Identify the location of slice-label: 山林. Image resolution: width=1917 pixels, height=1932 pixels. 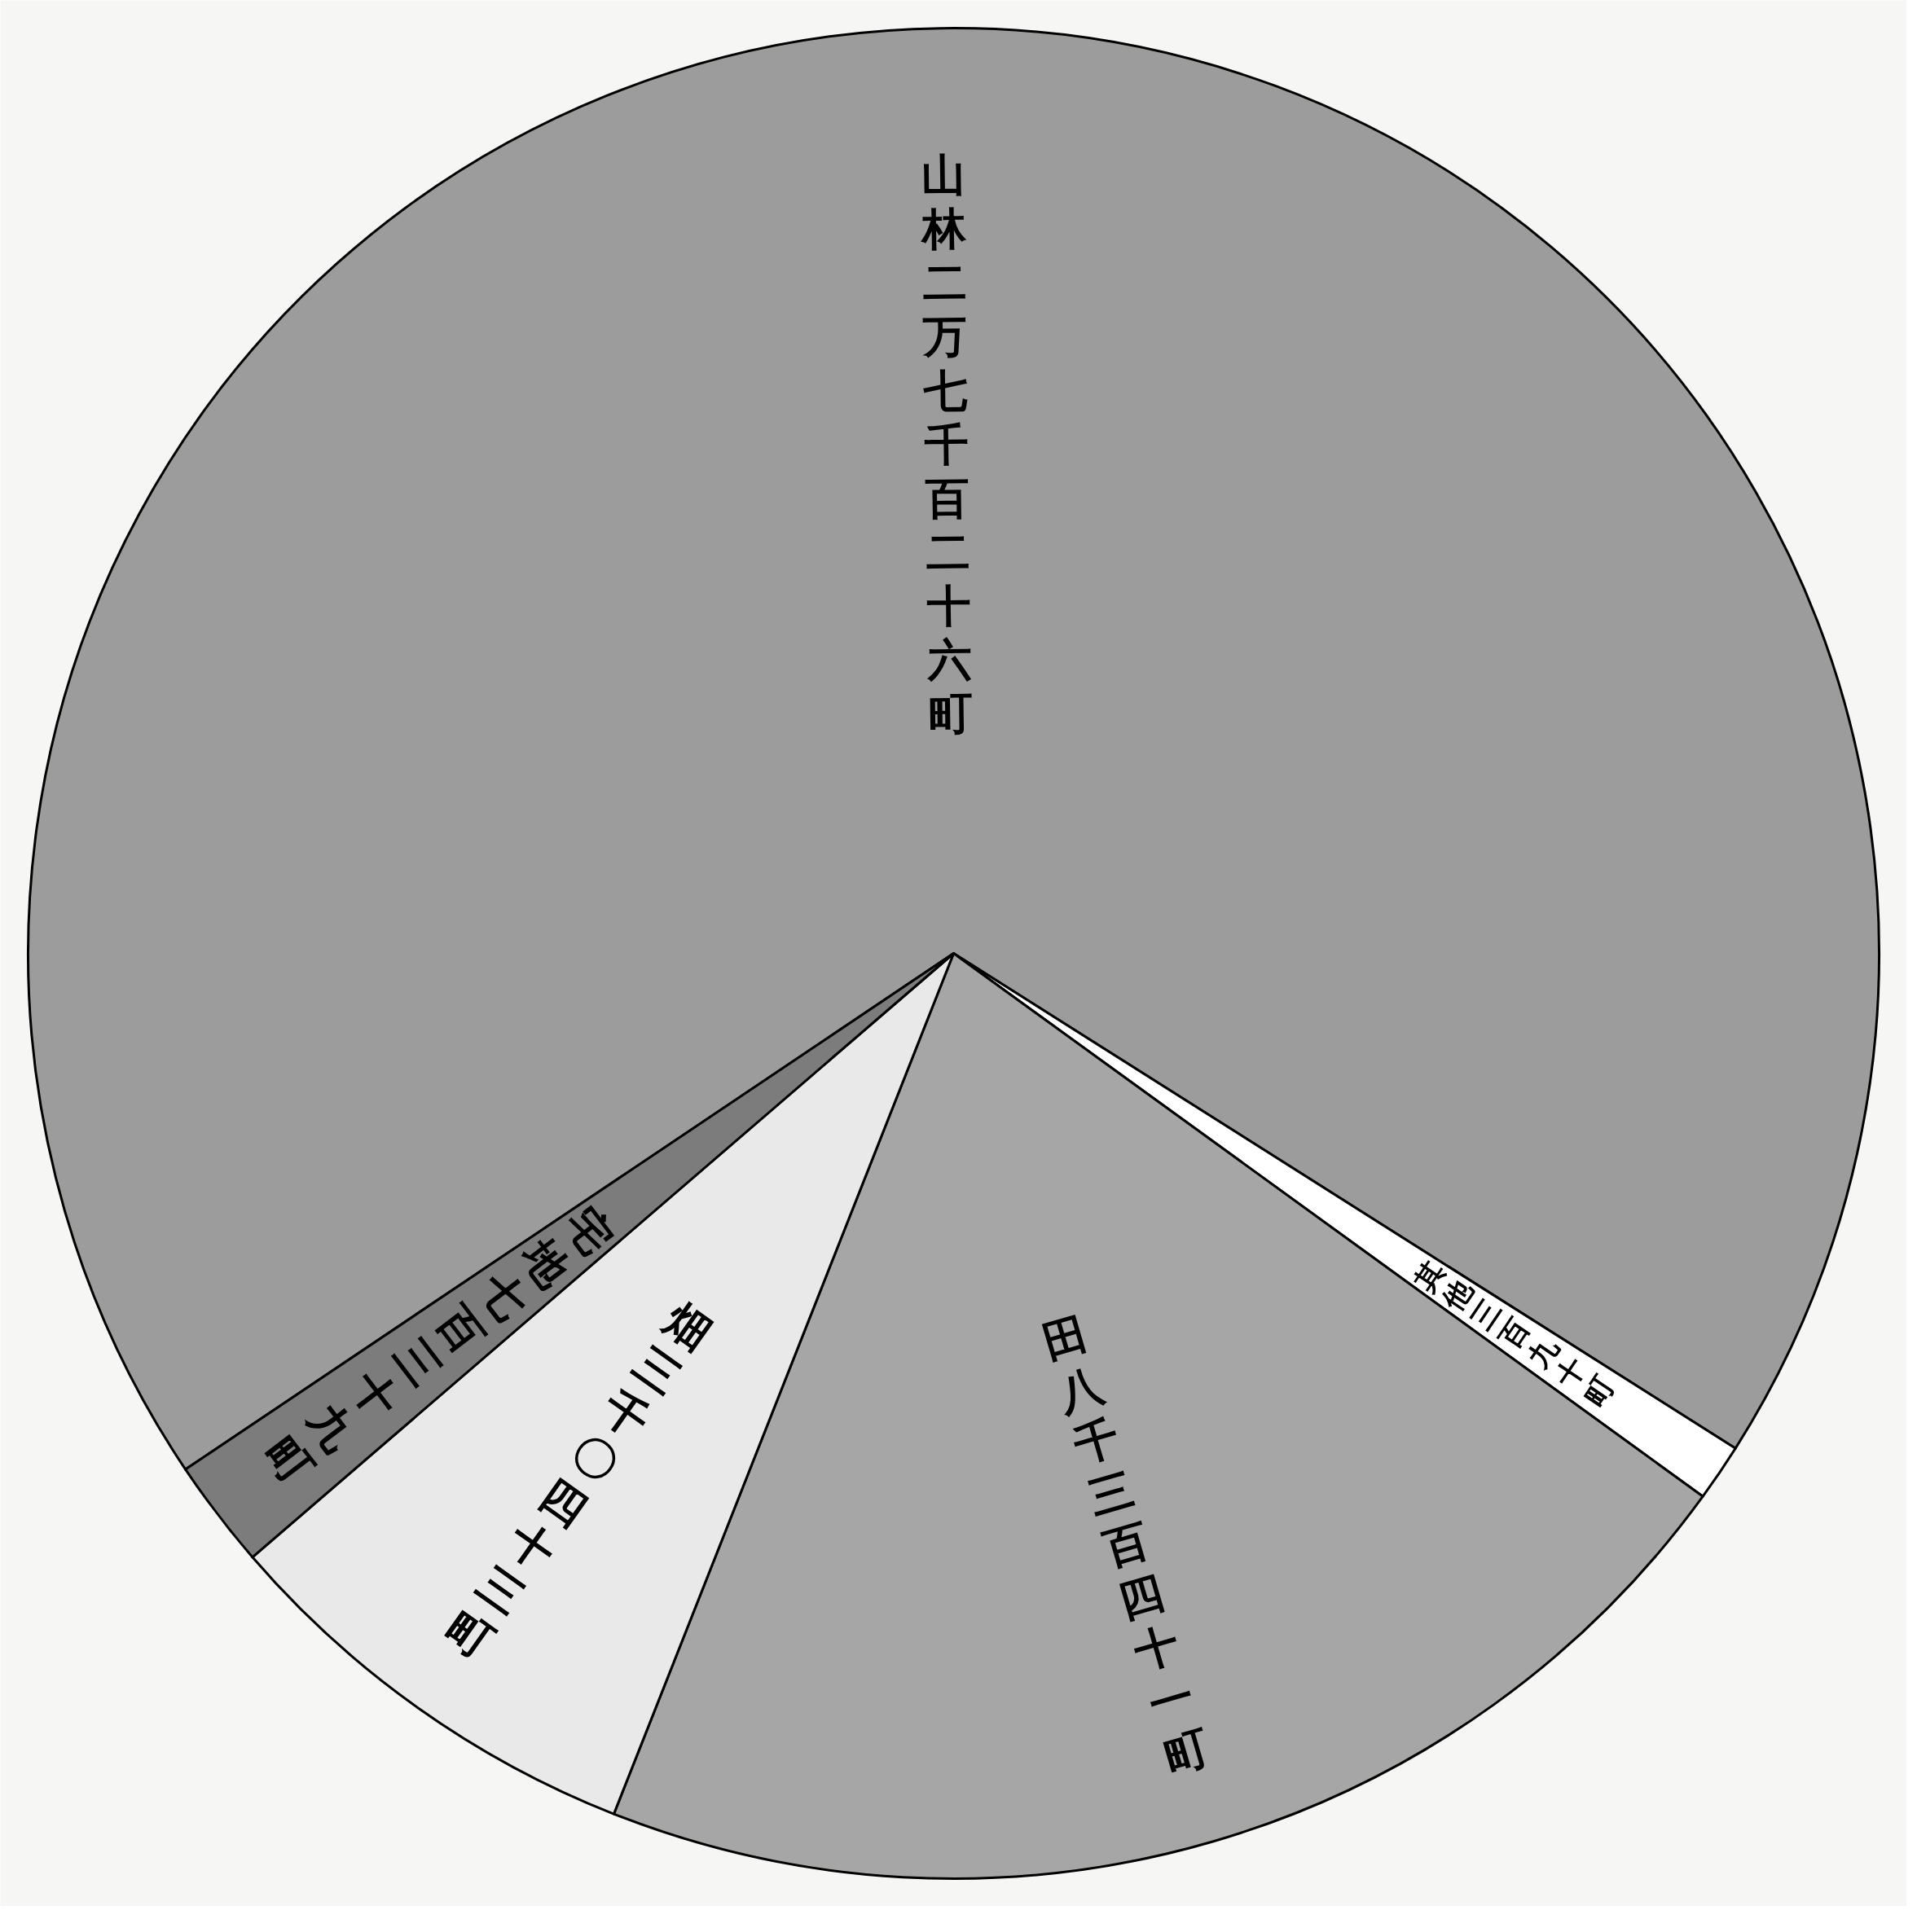
(943, 203).